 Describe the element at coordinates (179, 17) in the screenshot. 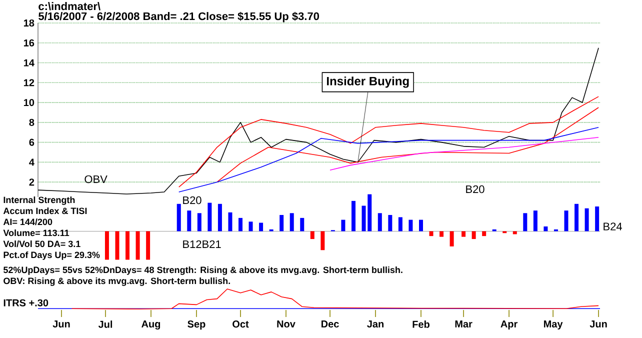

I see `chart-subtitle: 5/16/2007 - 6/2/2008 Band= .21 Close= $15.55 Up $3.70` at that location.